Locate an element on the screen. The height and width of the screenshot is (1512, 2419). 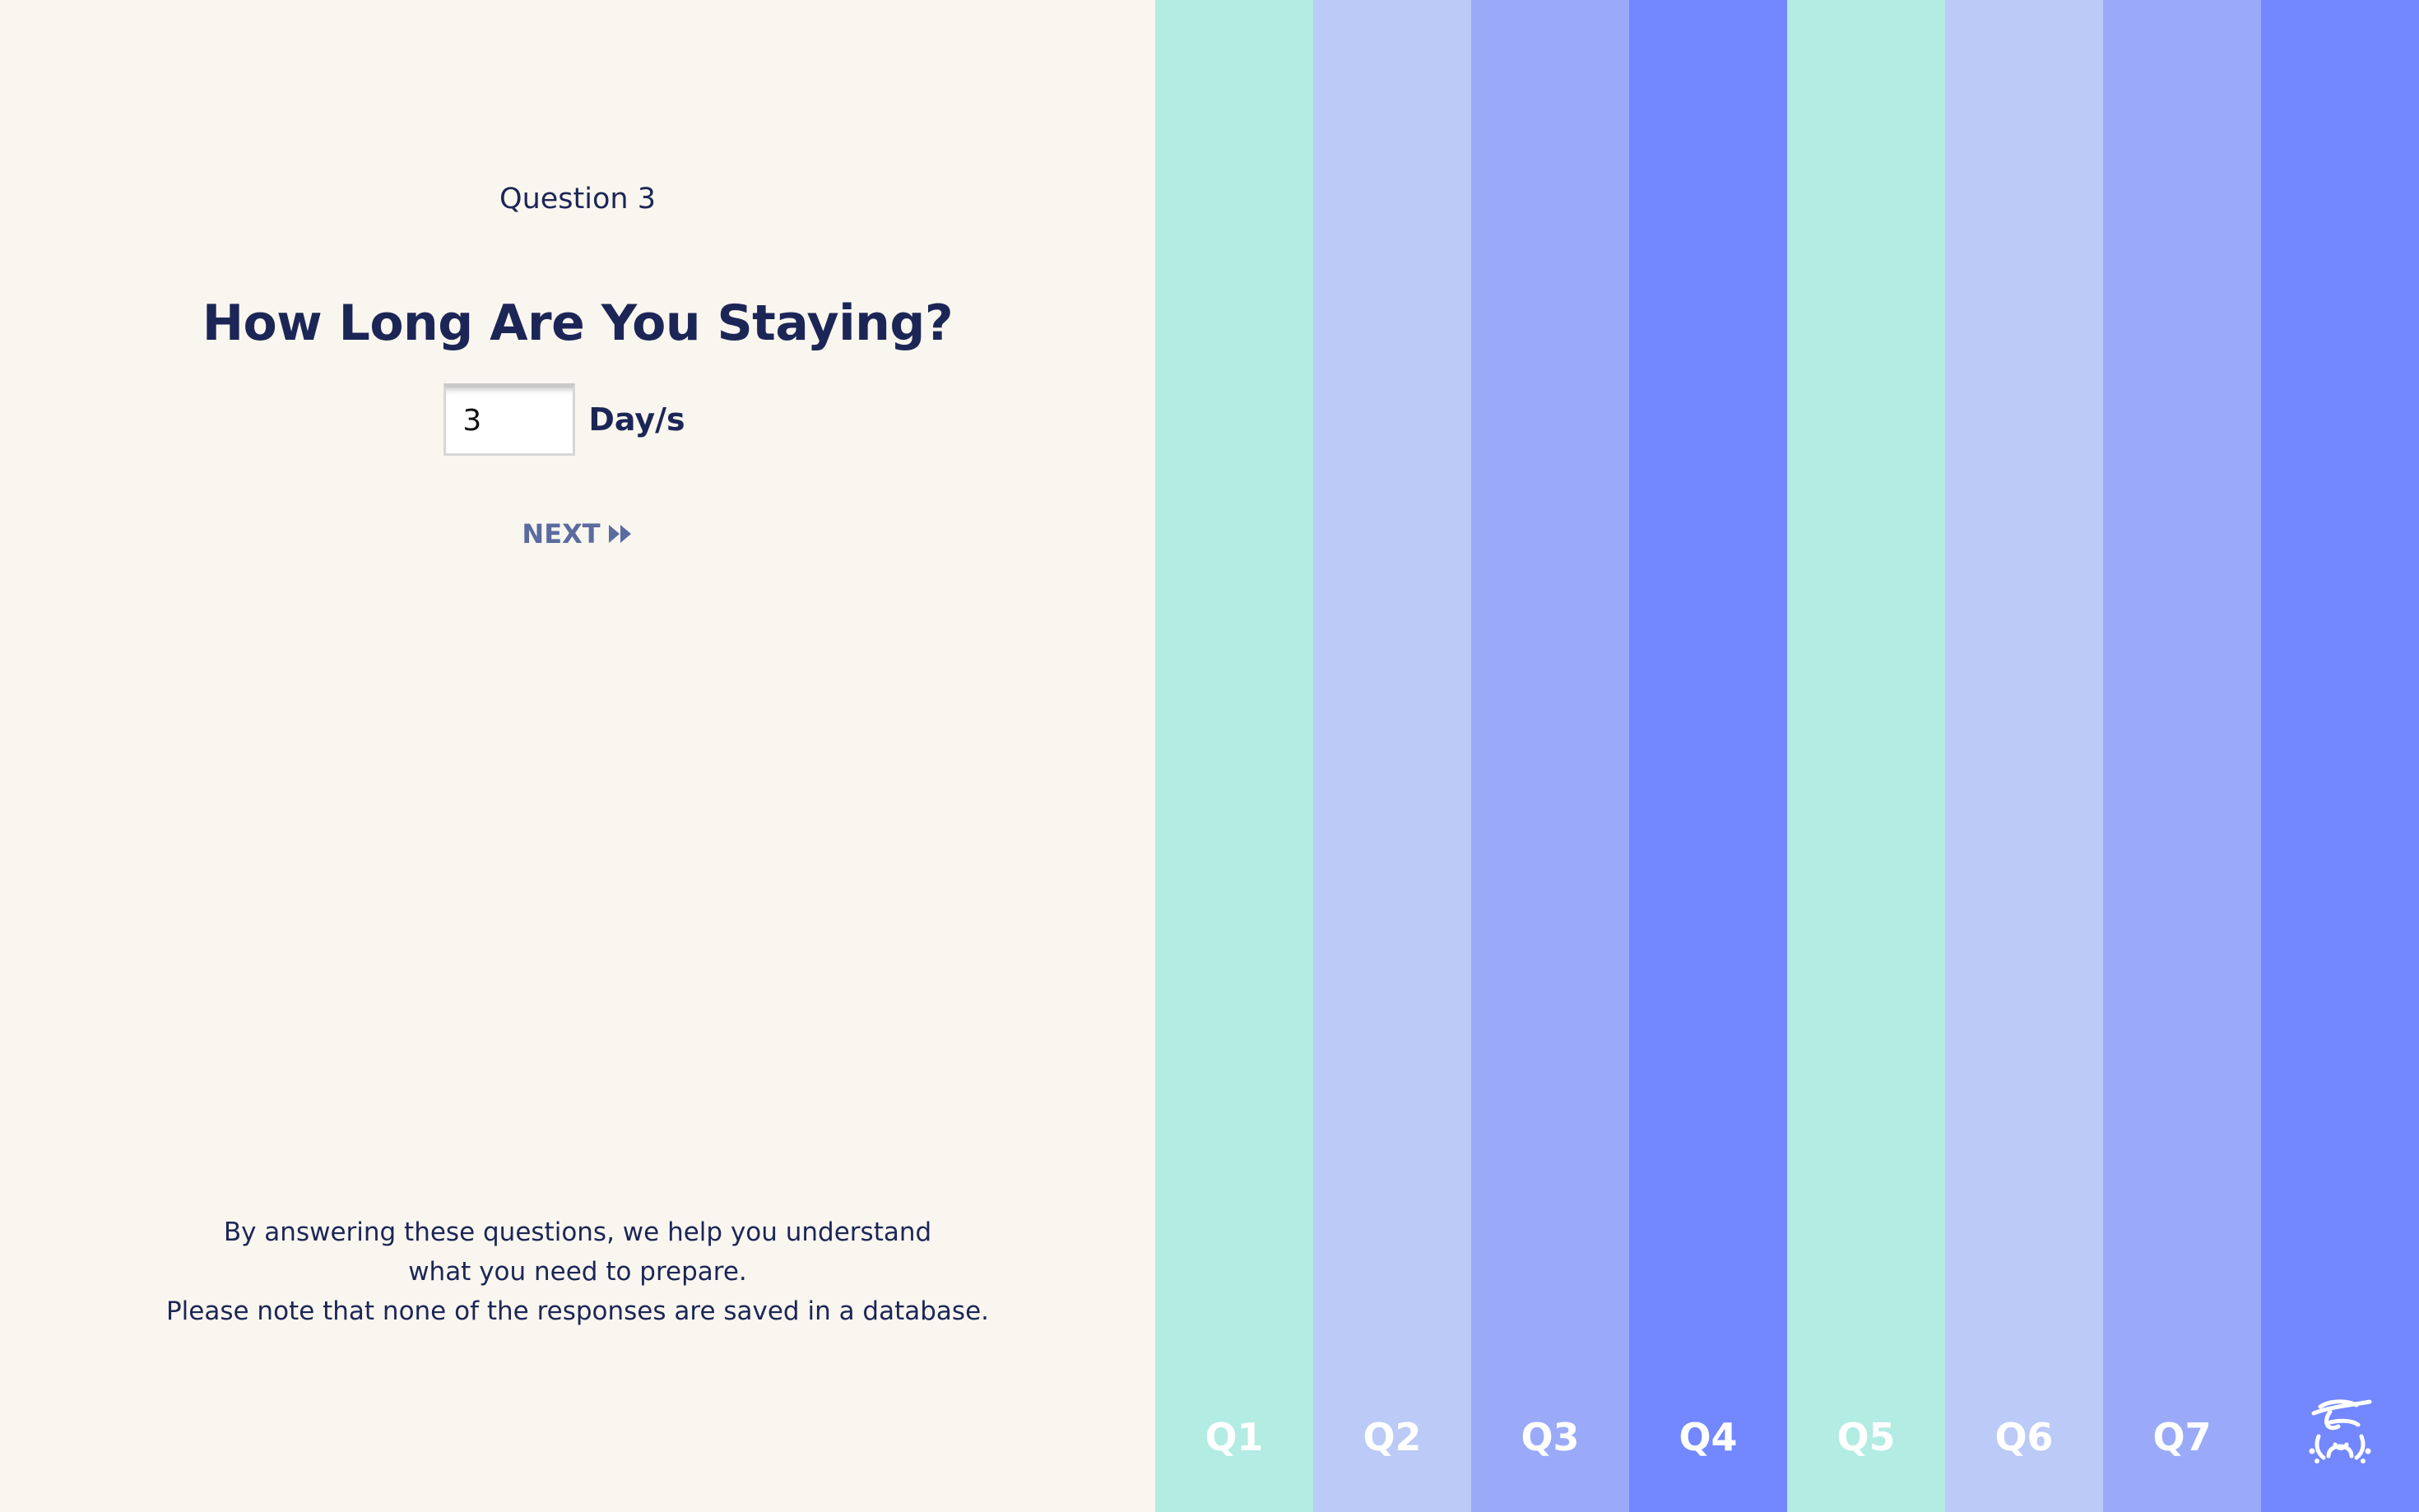
nav-label-q6: Q6 is located at coordinates (2024, 1437).